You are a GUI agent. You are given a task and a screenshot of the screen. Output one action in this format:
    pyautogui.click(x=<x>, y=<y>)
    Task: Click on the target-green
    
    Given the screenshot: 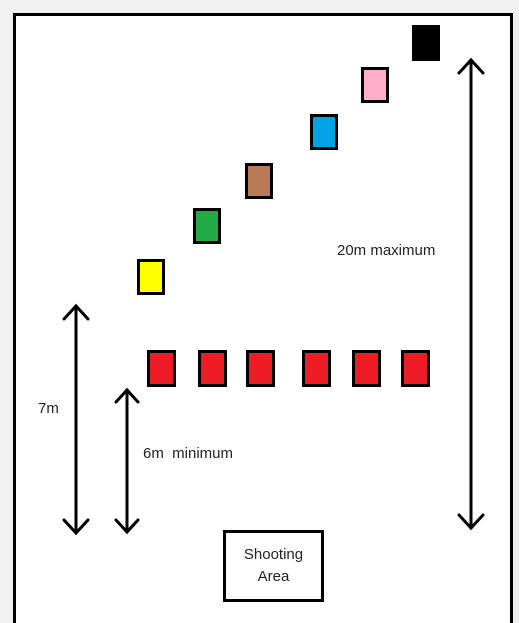 What is the action you would take?
    pyautogui.click(x=207, y=226)
    